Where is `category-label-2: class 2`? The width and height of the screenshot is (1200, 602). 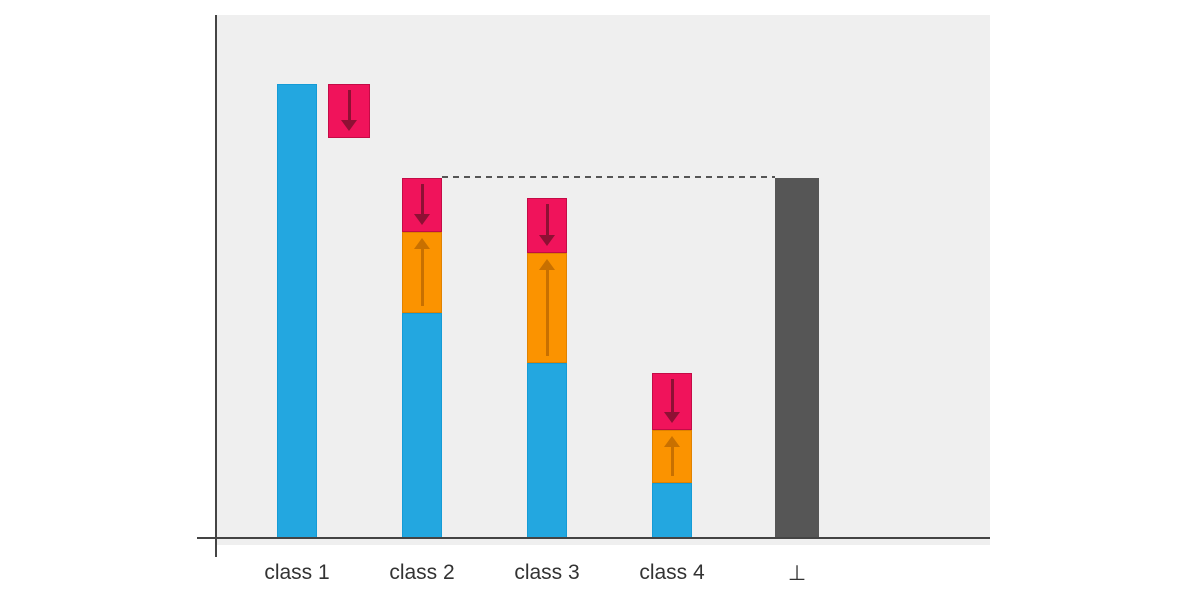 category-label-2: class 2 is located at coordinates (422, 572).